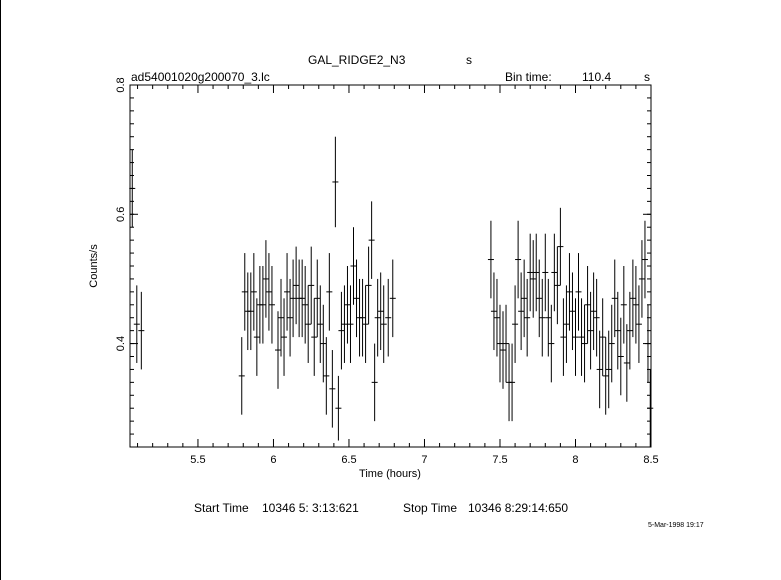  Describe the element at coordinates (200, 77) in the screenshot. I see `file-name: ad54001020g200070_3.lc` at that location.